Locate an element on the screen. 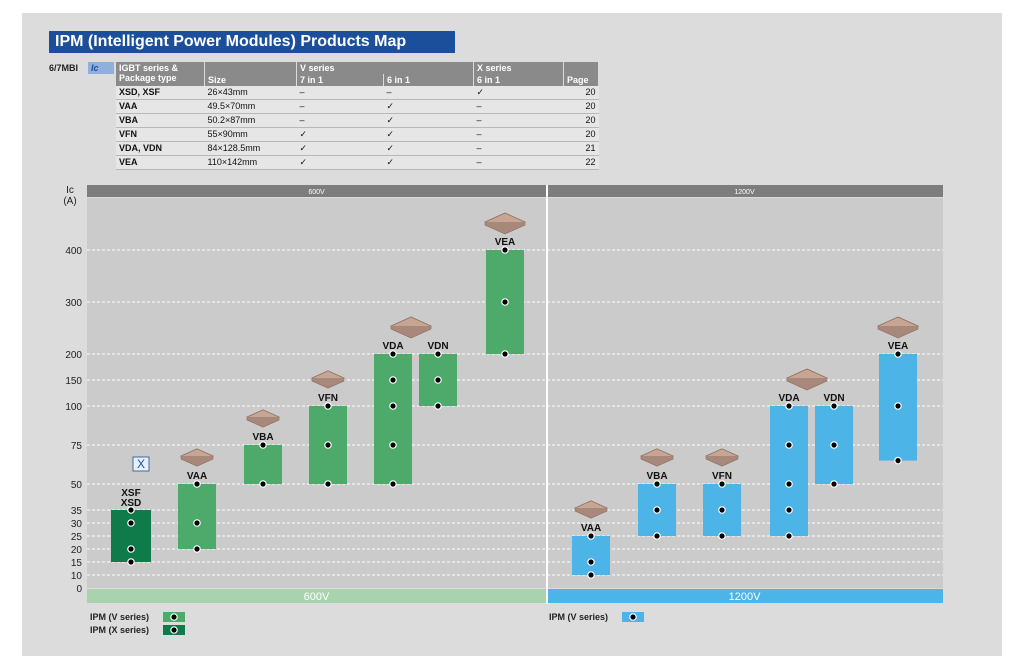  y-tick-label: 150 is located at coordinates (73, 381).